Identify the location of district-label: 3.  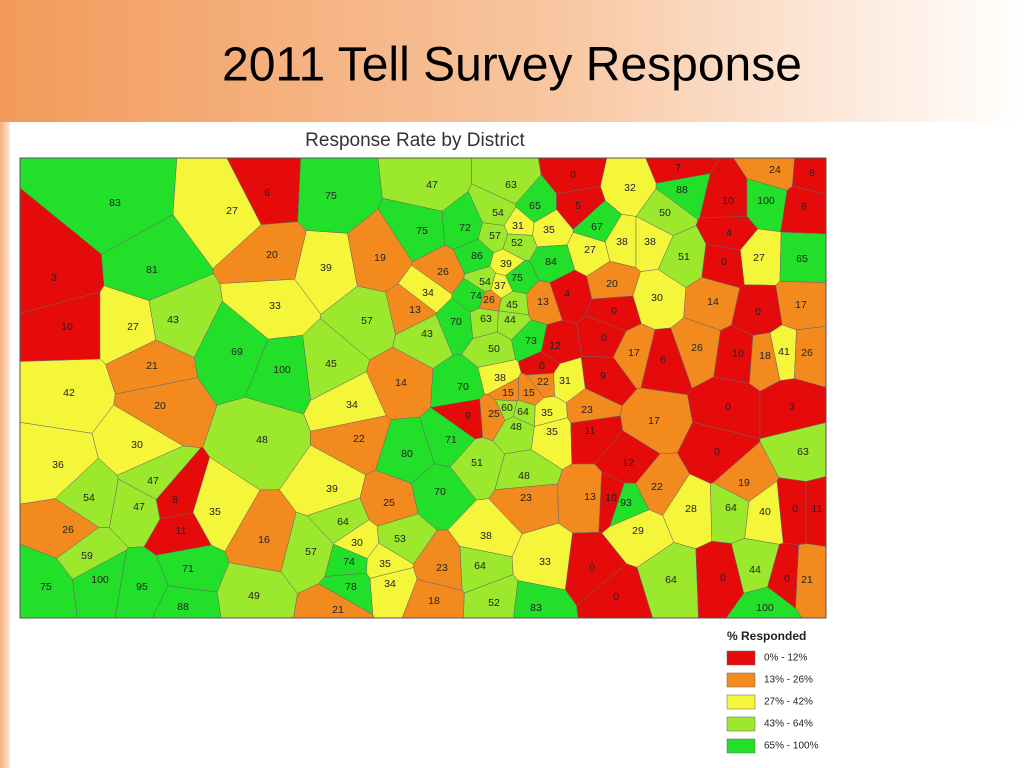
(54, 278).